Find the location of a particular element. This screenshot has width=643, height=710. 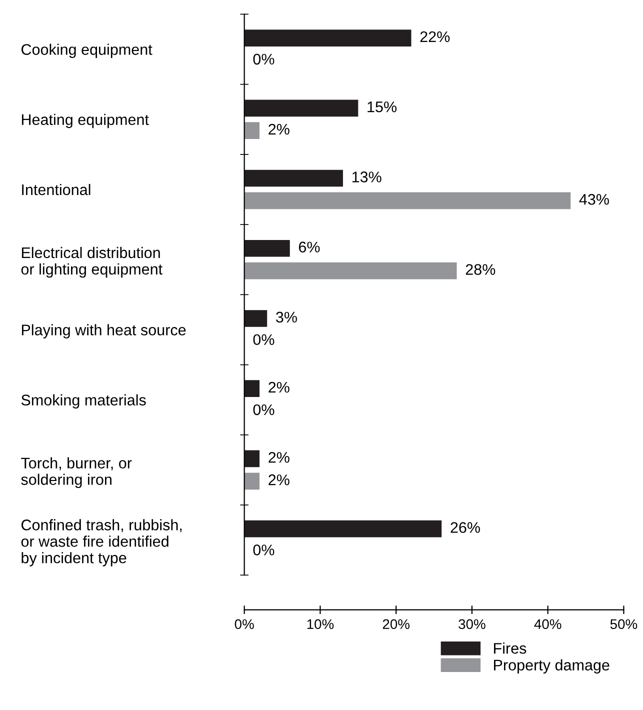

legend-label: Property damage is located at coordinates (552, 666).